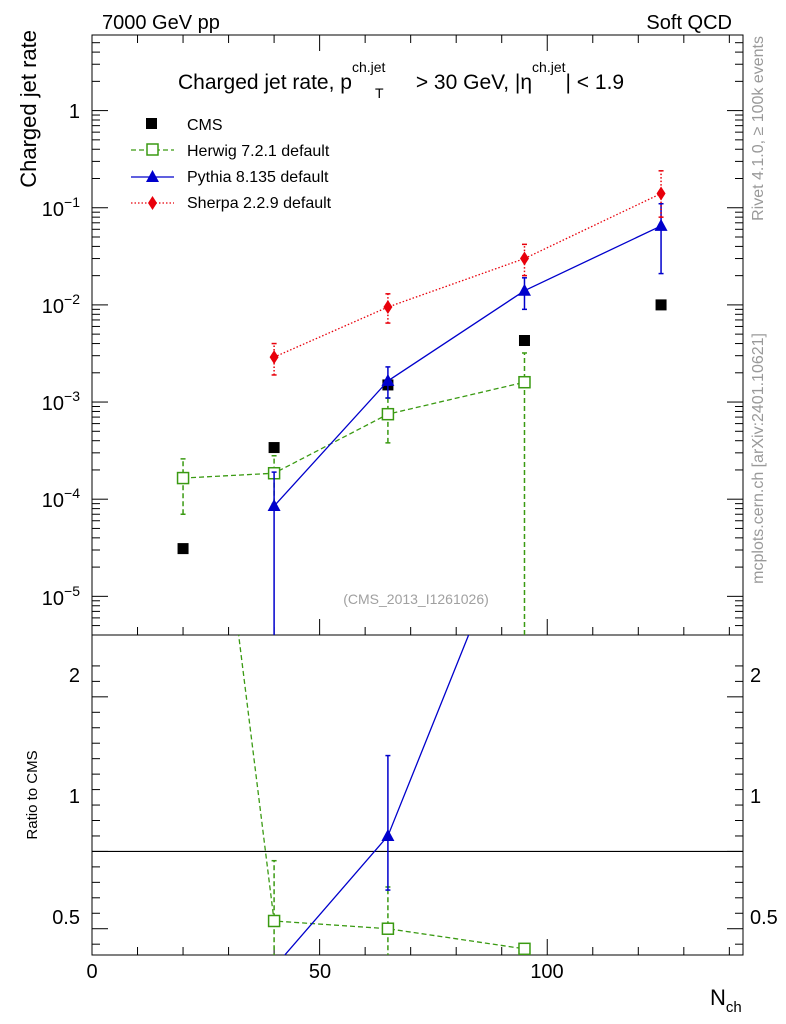 Image resolution: width=786 pixels, height=1024 pixels. Describe the element at coordinates (152, 176) in the screenshot. I see `legend-marker-pythia` at that location.